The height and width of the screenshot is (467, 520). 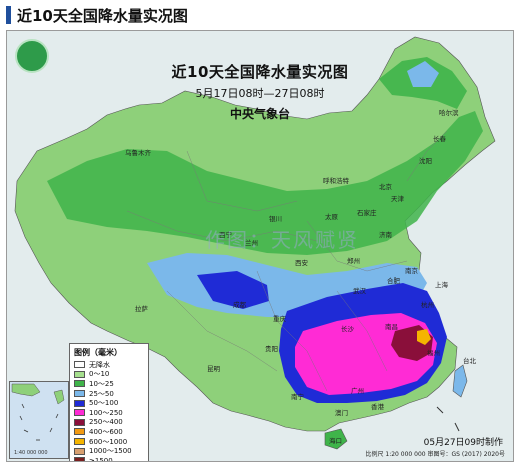 What do you see at coordinates (138, 152) in the screenshot?
I see `city-label: 乌鲁木齐` at bounding box center [138, 152].